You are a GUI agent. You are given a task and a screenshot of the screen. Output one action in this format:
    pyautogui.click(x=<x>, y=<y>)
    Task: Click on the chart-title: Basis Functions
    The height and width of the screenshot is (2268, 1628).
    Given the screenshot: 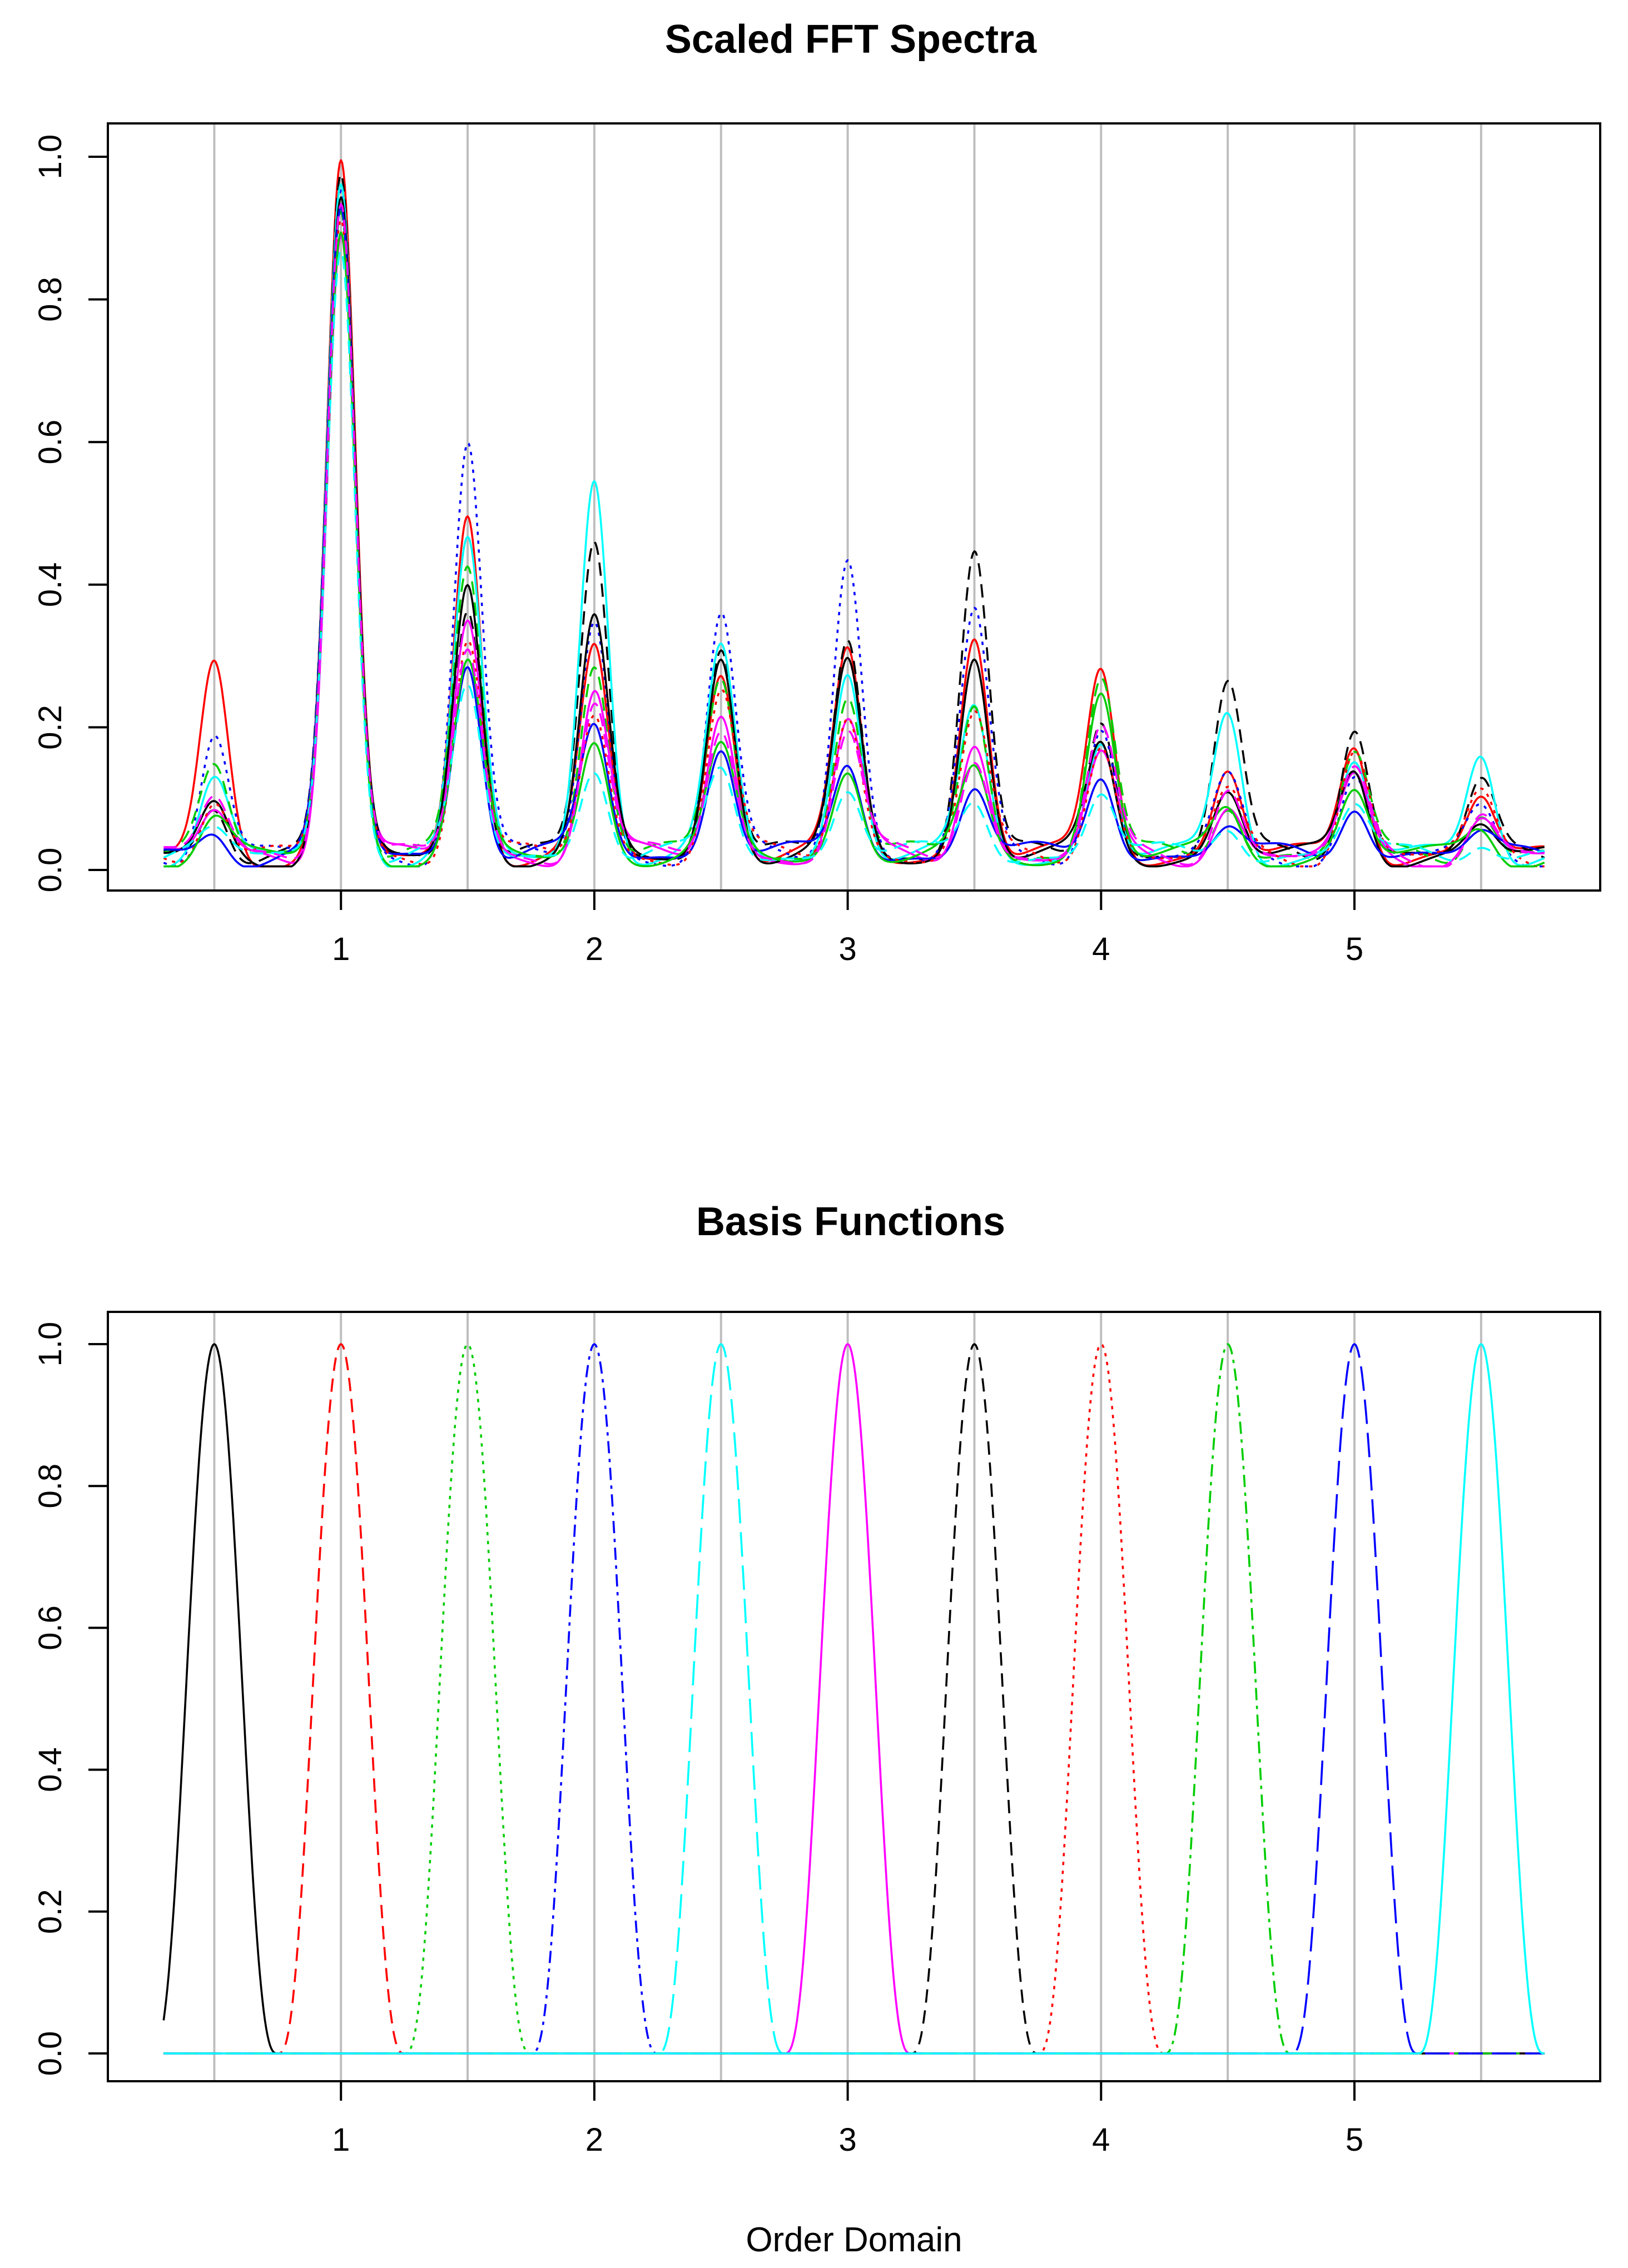 What is the action you would take?
    pyautogui.click(x=850, y=1222)
    